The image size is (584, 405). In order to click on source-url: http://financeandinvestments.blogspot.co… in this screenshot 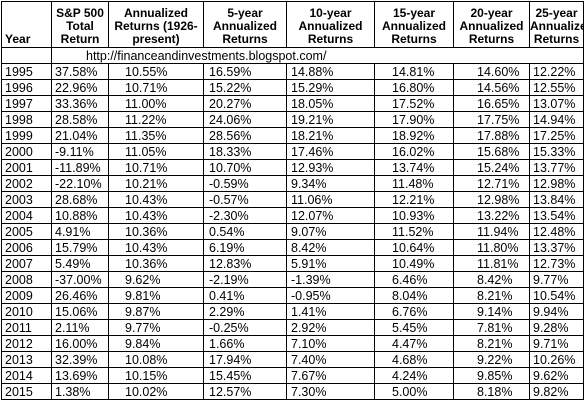, I will do `click(317, 55)`.